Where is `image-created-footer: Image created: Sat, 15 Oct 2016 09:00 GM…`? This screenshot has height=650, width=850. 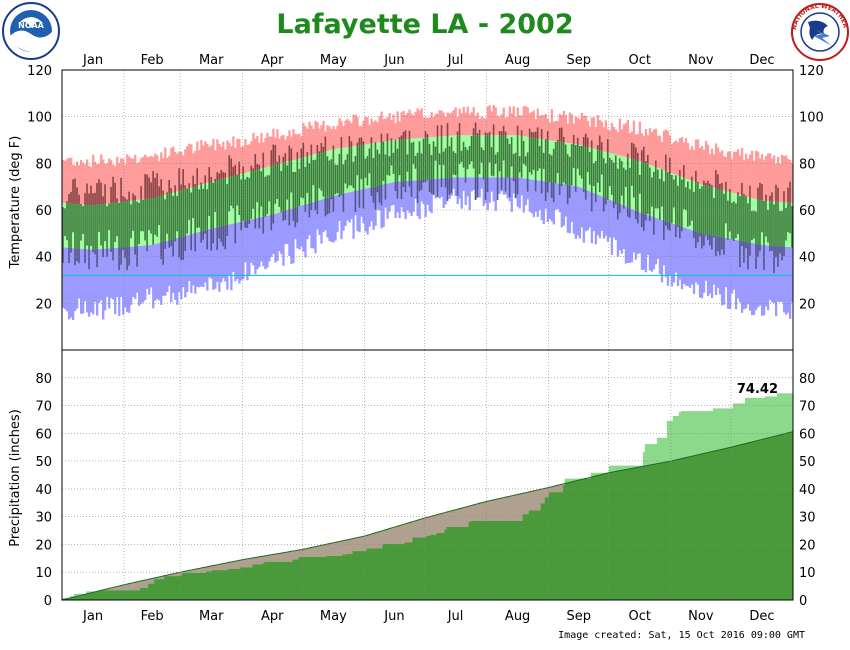
image-created-footer: Image created: Sat, 15 Oct 2016 09:00 GM… is located at coordinates (681, 635).